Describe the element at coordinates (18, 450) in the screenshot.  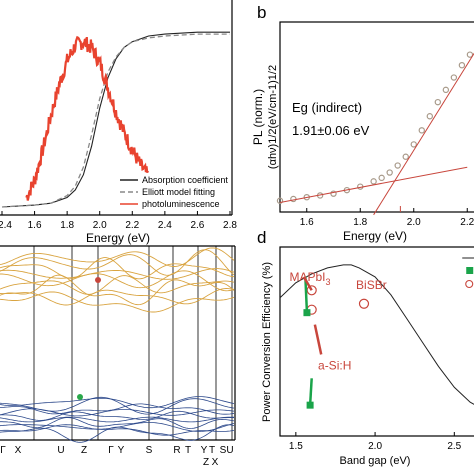
I see `panel-c-kpoint-label: X` at that location.